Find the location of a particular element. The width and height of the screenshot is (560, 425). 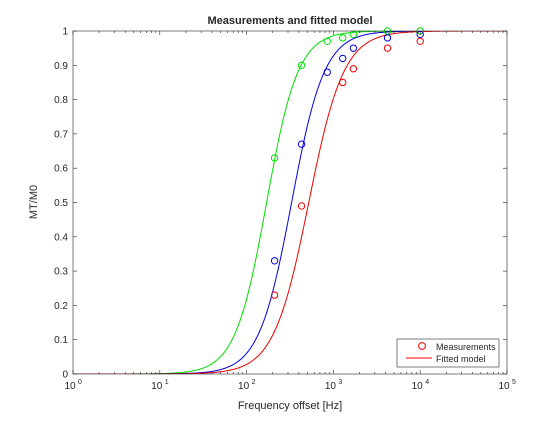

x-tick-label-exponent: 0 is located at coordinates (80, 382).